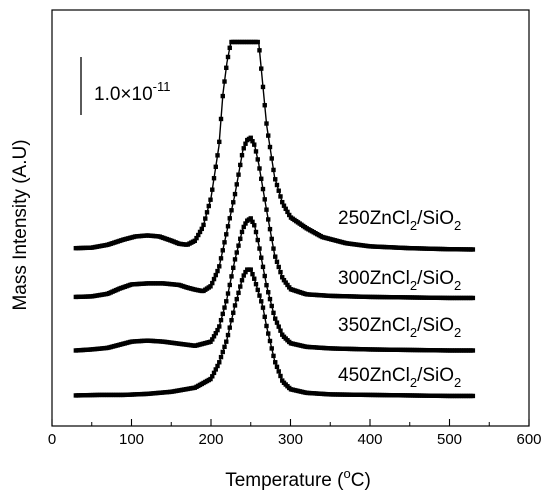 This screenshot has width=550, height=499. I want to click on series-label-450-mid: /SiO, so click(435, 375).